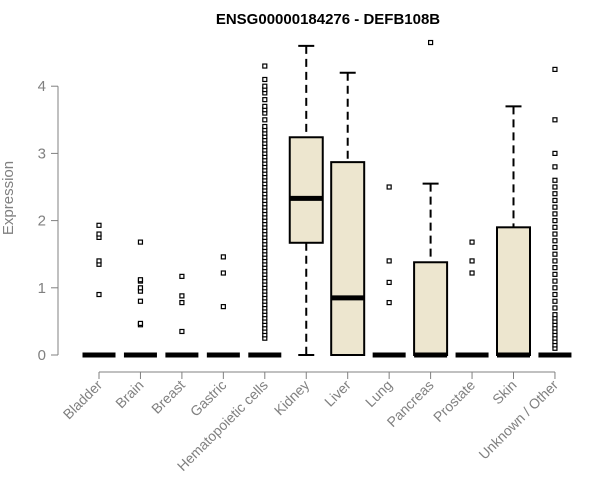  I want to click on x-tick-label: Breast, so click(168, 397).